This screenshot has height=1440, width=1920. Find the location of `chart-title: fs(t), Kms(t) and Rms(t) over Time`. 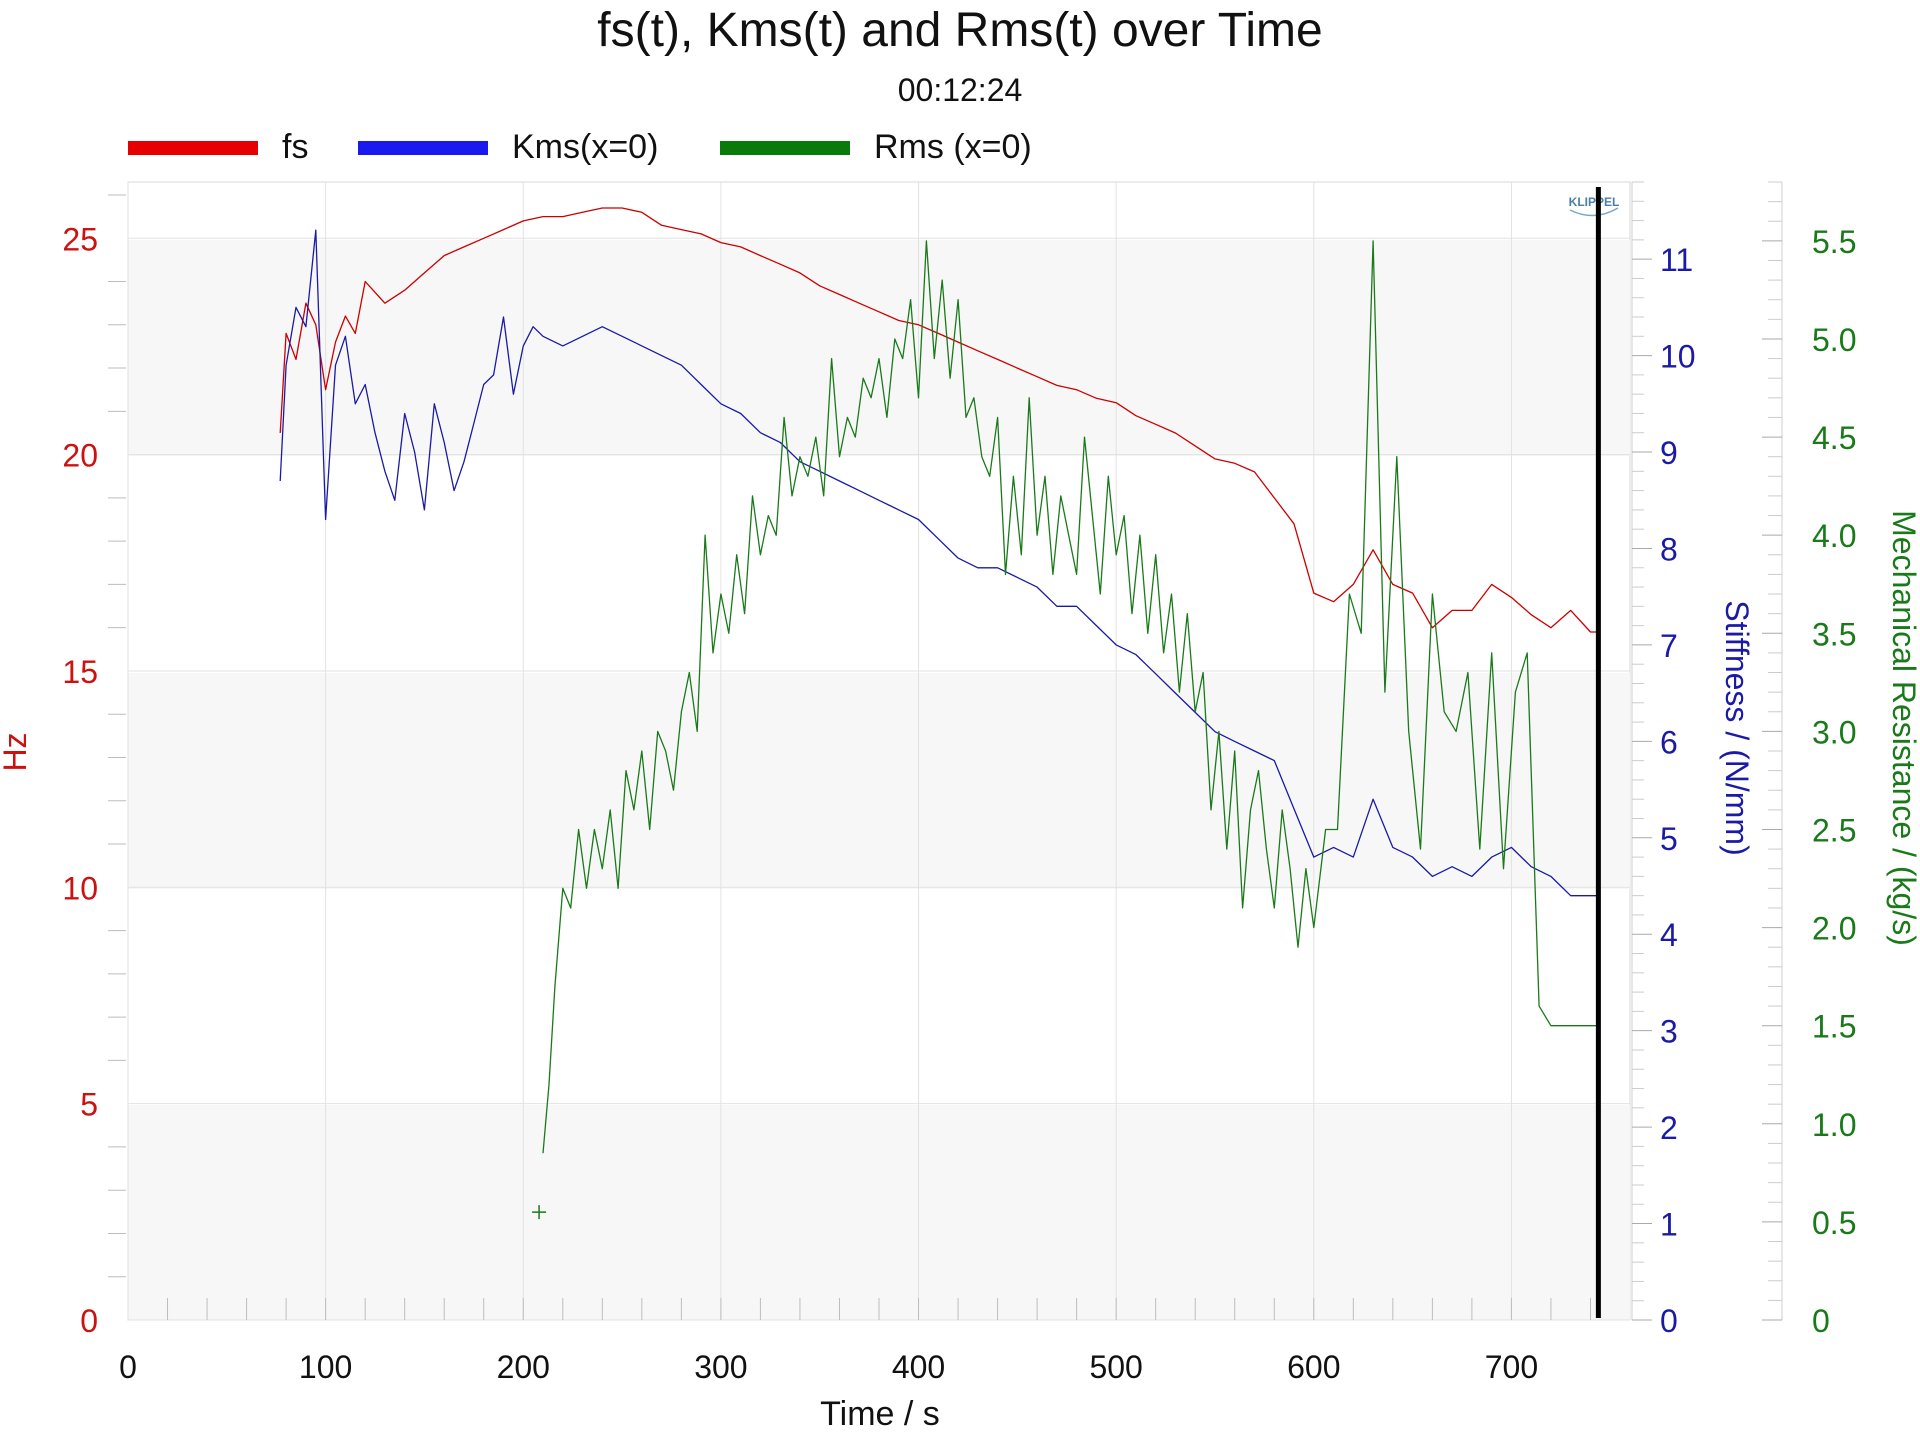

chart-title: fs(t), Kms(t) and Rms(t) over Time is located at coordinates (959, 30).